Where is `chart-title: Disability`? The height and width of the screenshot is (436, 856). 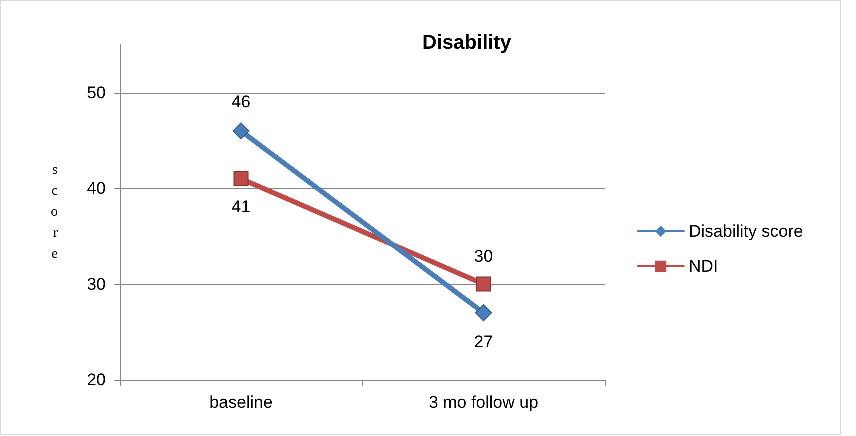 chart-title: Disability is located at coordinates (467, 43).